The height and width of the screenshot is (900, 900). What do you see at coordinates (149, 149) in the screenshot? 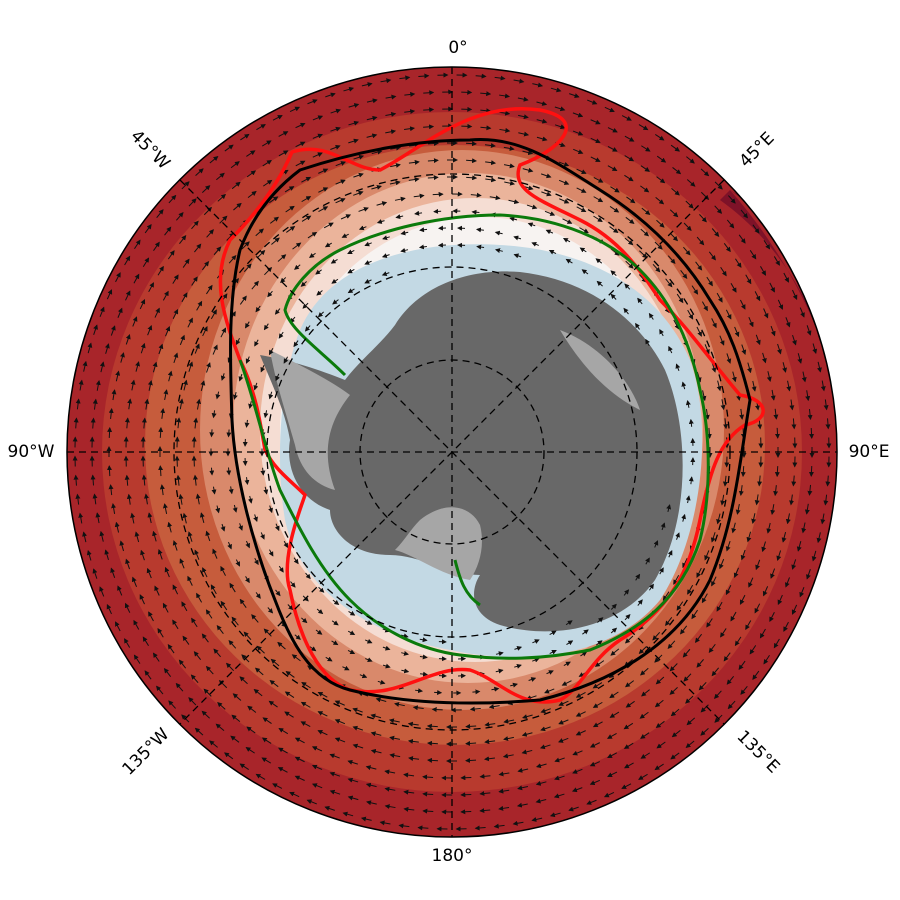
I see `longitude-label: 45°W` at bounding box center [149, 149].